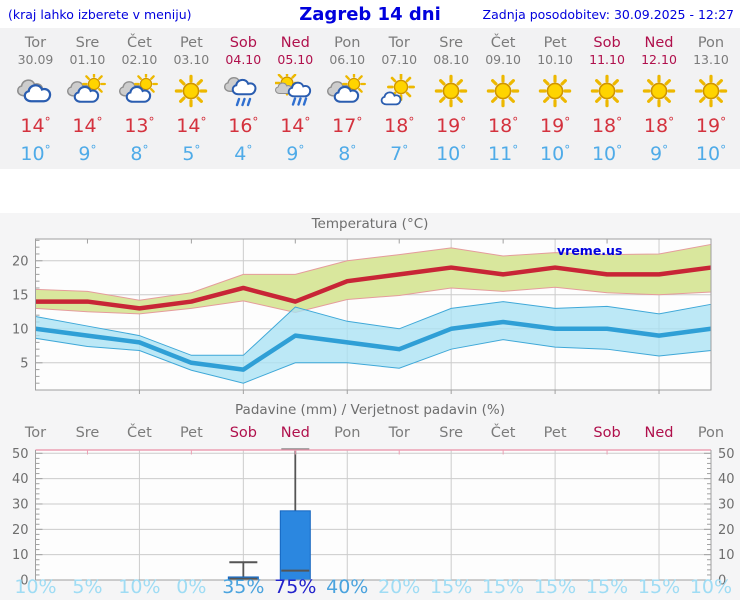 This screenshot has width=740, height=600. I want to click on precip-y-tick-label-left: 30, so click(20, 504).